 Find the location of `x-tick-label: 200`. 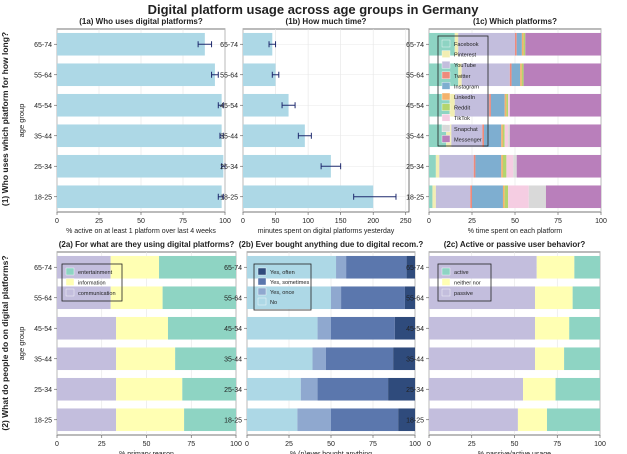

x-tick-label: 200 is located at coordinates (373, 221).